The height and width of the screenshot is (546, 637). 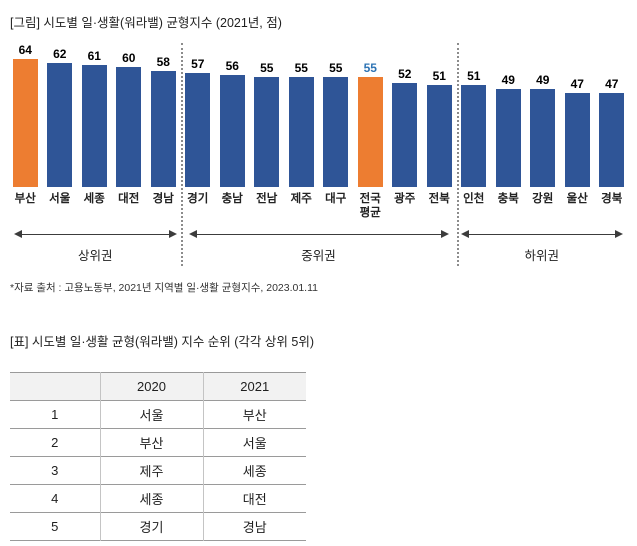 I want to click on bar-slot-부산: 64 부산, so click(x=25, y=134).